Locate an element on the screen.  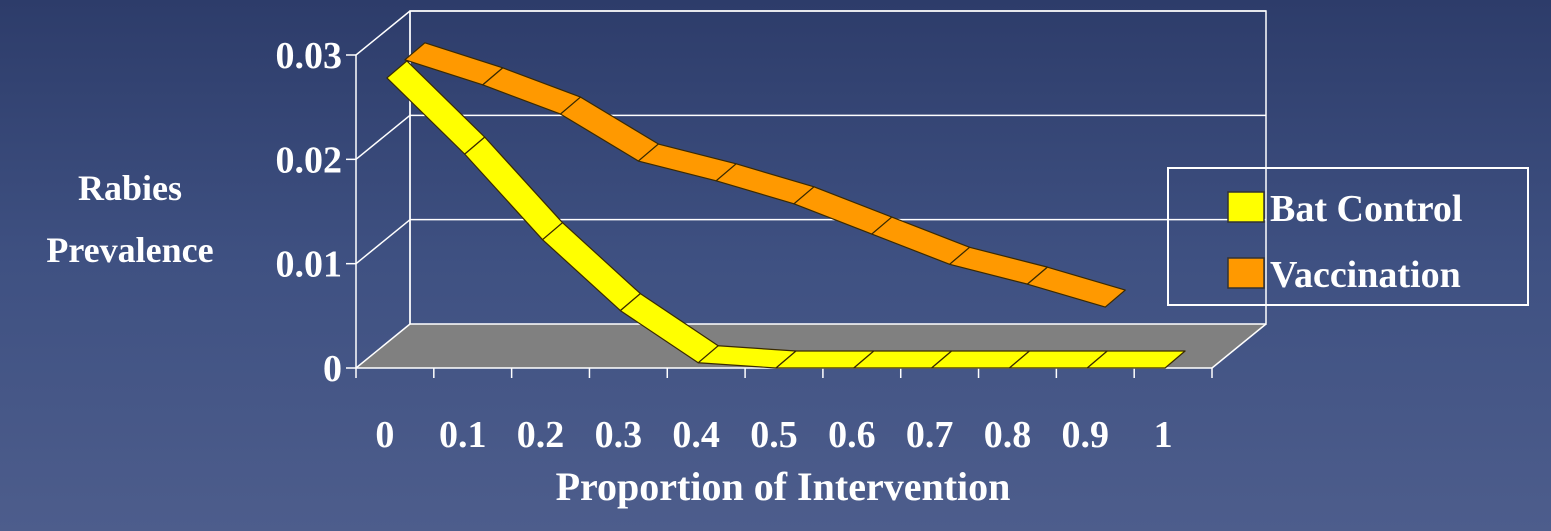
floor-right-edge is located at coordinates (1239, 346).